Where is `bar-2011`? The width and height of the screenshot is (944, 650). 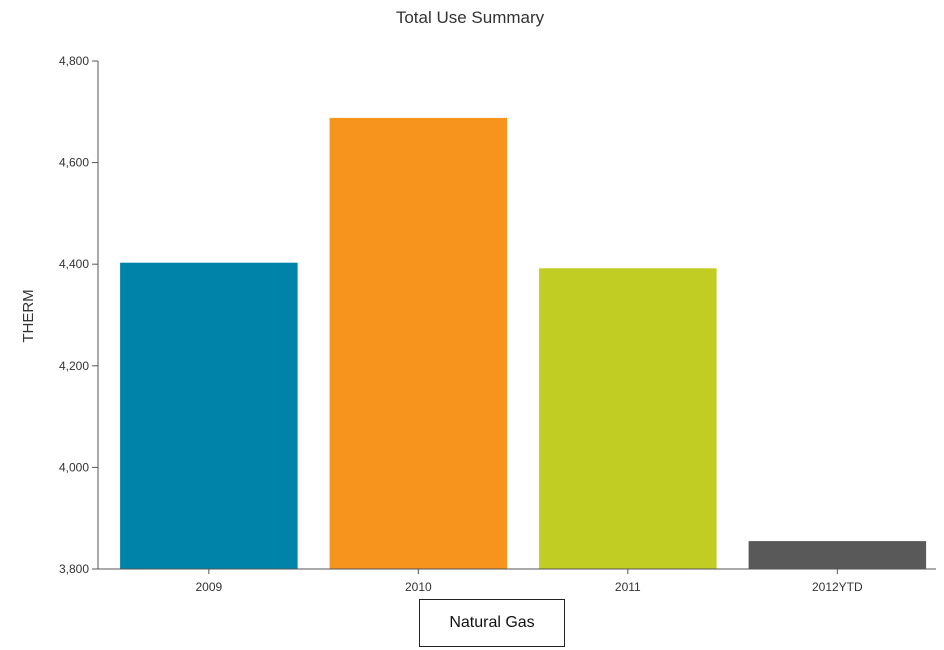 bar-2011 is located at coordinates (628, 418).